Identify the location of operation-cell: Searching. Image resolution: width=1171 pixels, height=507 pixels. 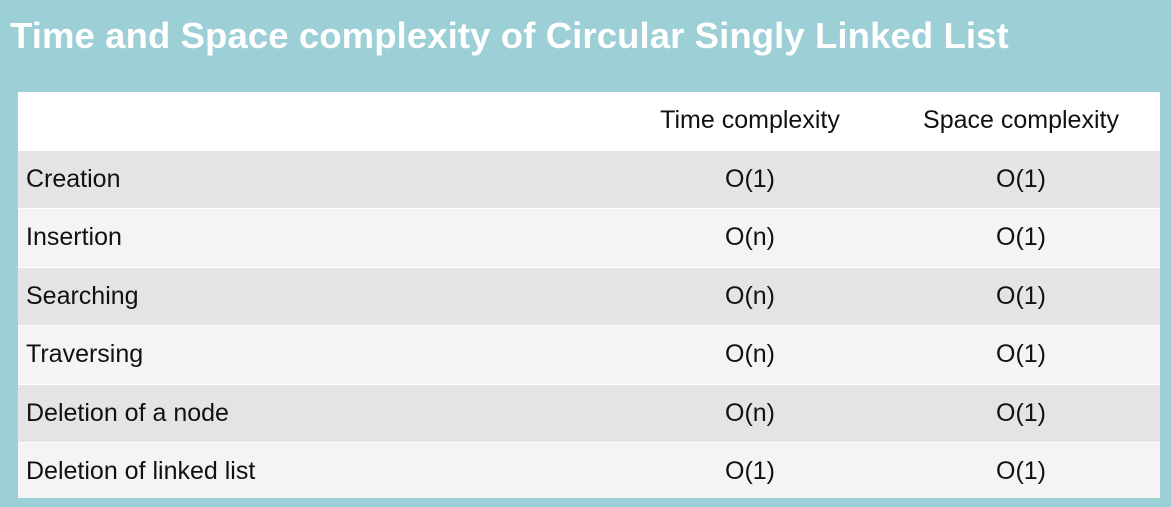
(318, 296).